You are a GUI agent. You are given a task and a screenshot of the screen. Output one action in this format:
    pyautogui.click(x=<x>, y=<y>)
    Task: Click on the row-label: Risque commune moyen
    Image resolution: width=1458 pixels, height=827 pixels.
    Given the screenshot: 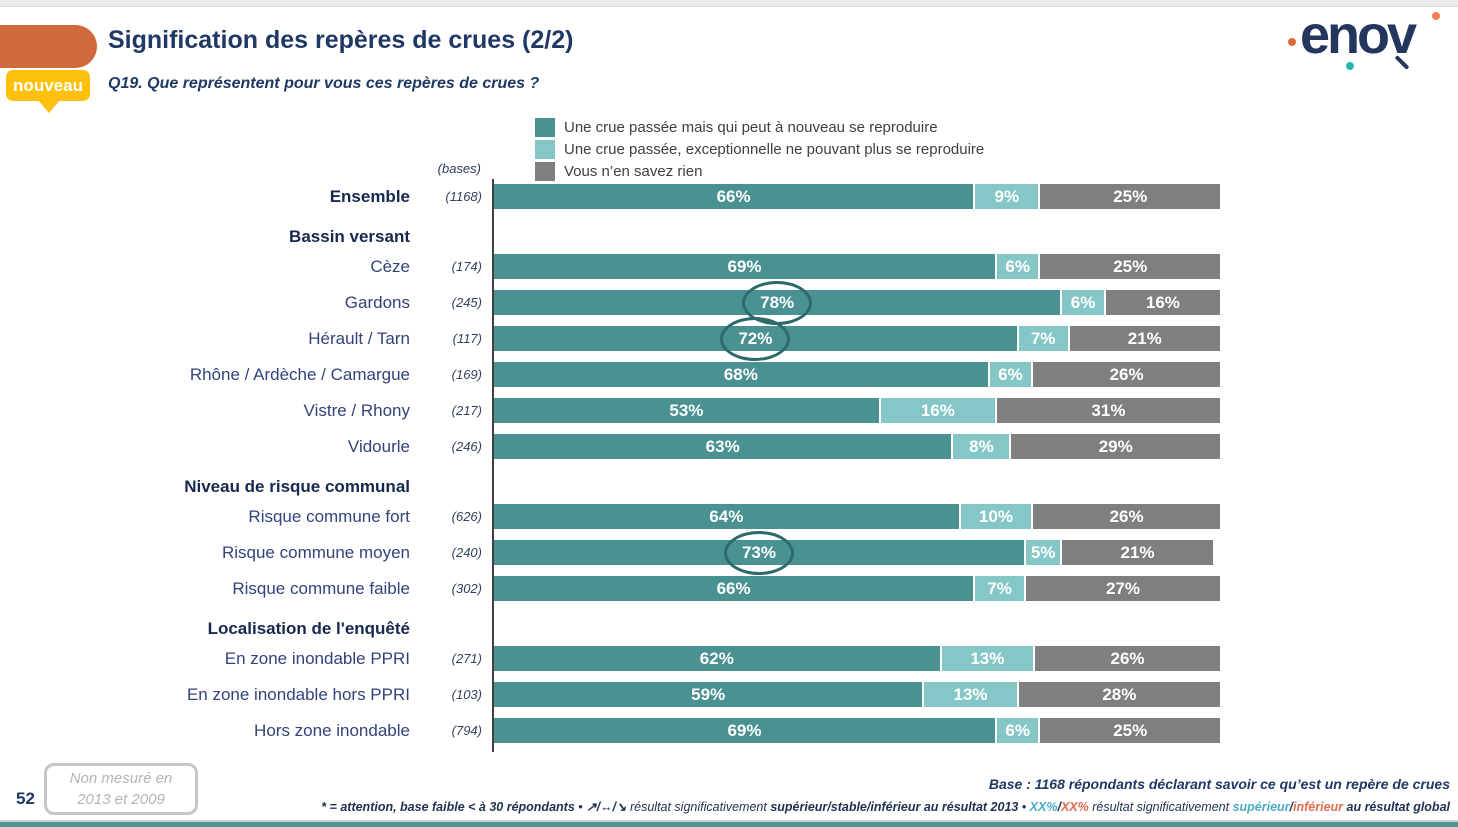 What is the action you would take?
    pyautogui.click(x=315, y=552)
    